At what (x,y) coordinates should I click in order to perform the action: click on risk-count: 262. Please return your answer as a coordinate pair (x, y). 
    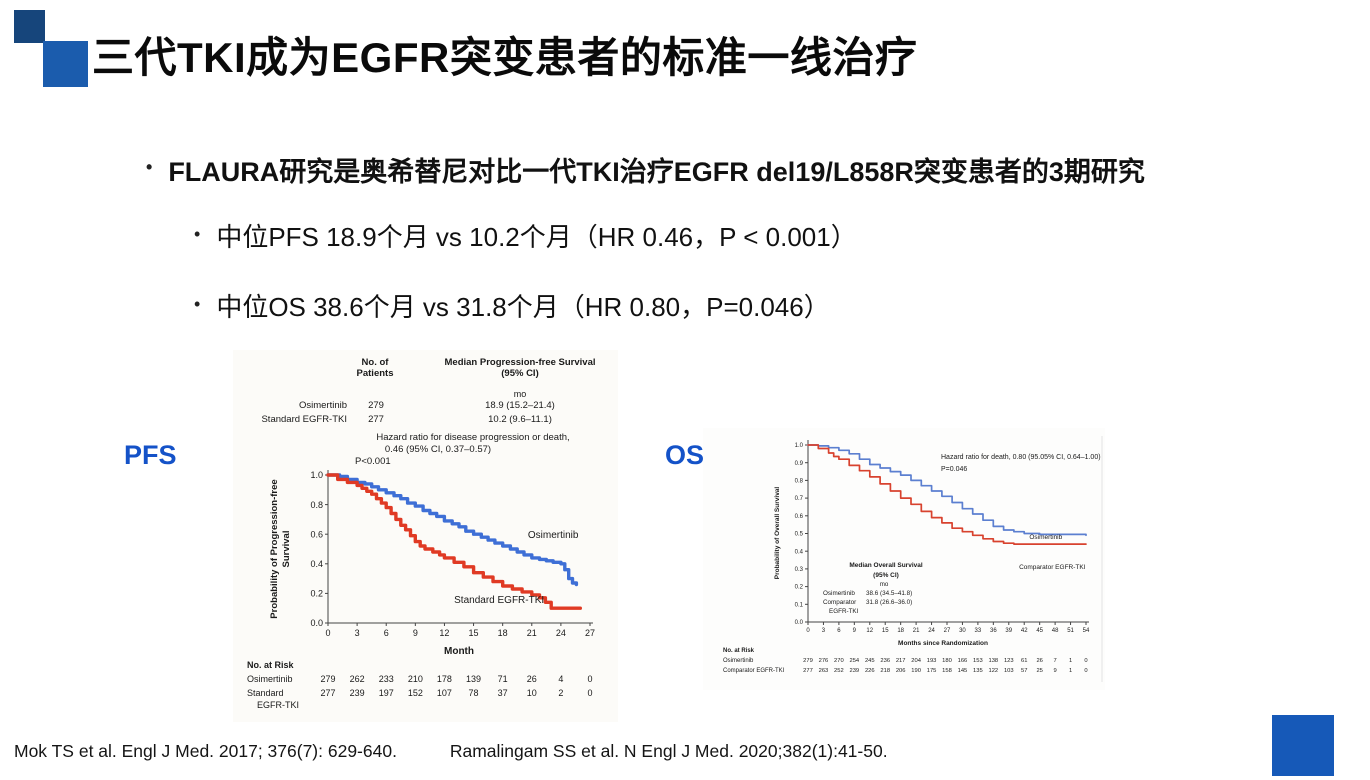
    Looking at the image, I should click on (357, 679).